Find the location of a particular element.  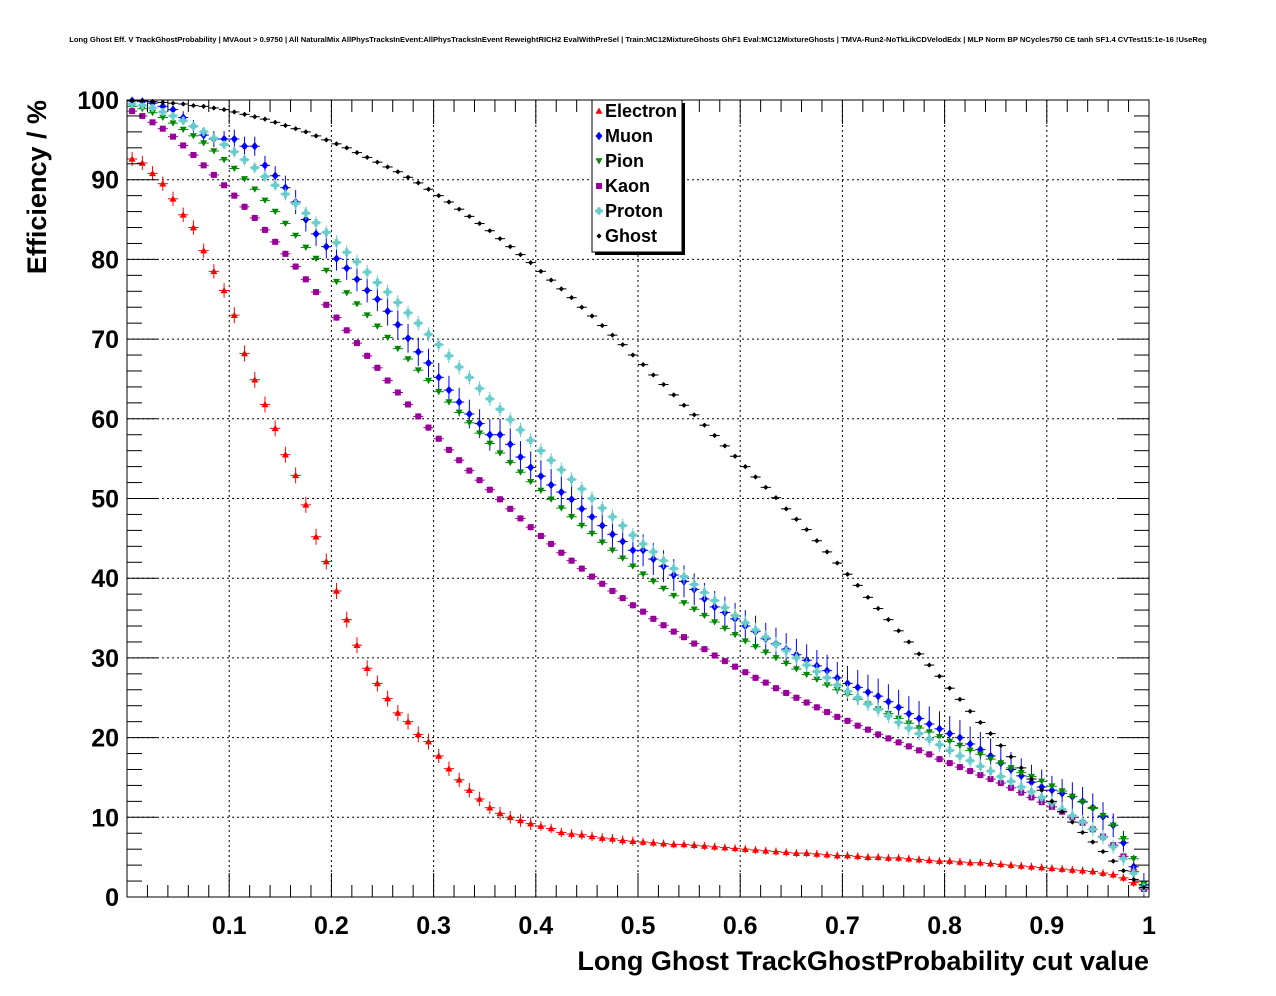

x-tick-label: 0.8 is located at coordinates (944, 926).